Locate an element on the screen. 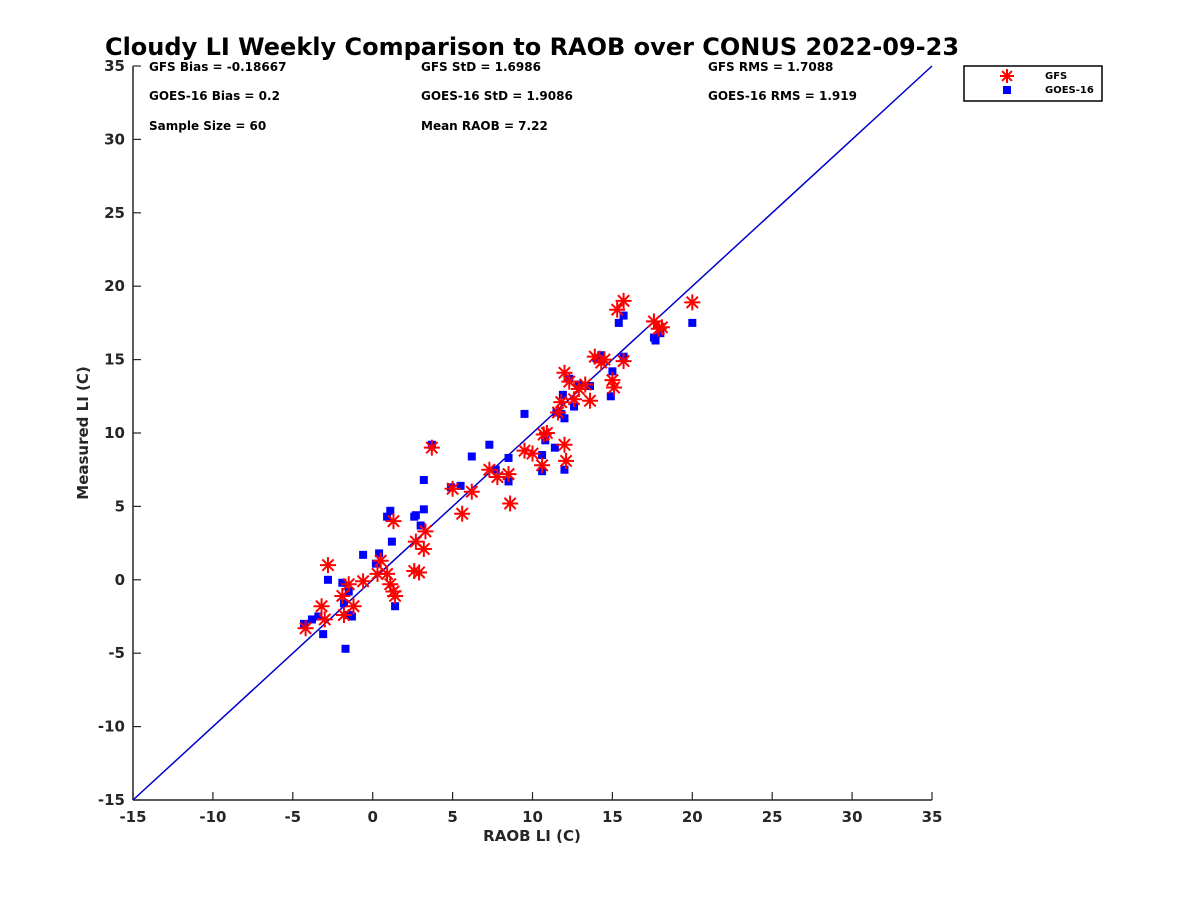  legend-gfs-marker is located at coordinates (1007, 76).